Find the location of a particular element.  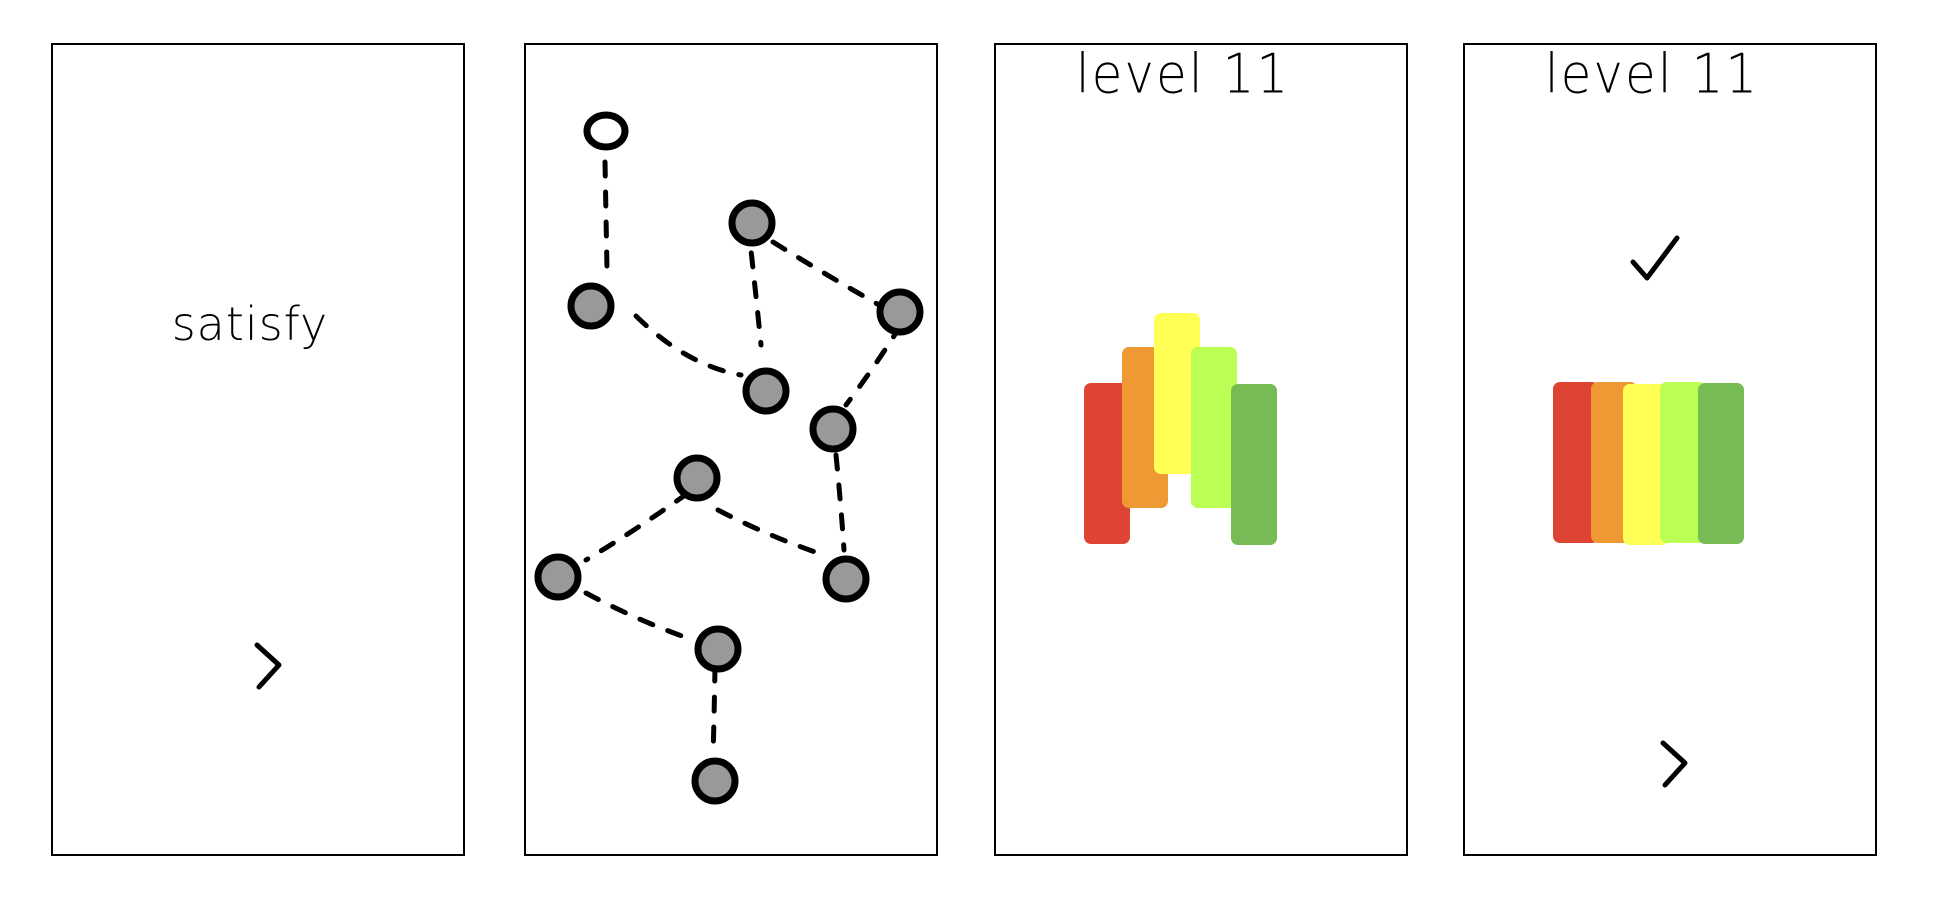

bar-stack-sorted is located at coordinates (1648, 463).